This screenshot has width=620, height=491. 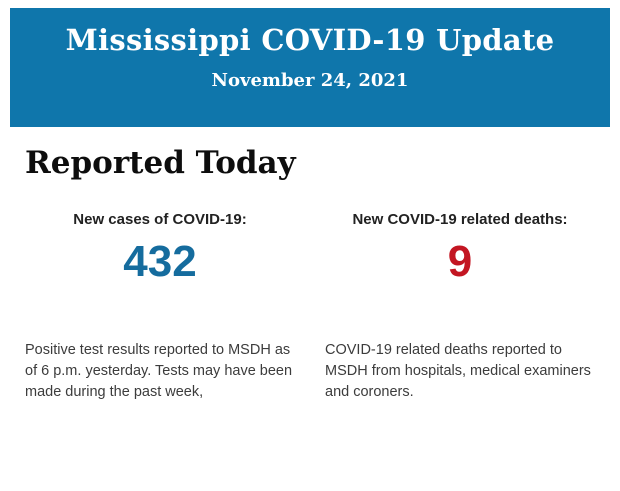 What do you see at coordinates (310, 80) in the screenshot?
I see `report-date: November 24, 2021` at bounding box center [310, 80].